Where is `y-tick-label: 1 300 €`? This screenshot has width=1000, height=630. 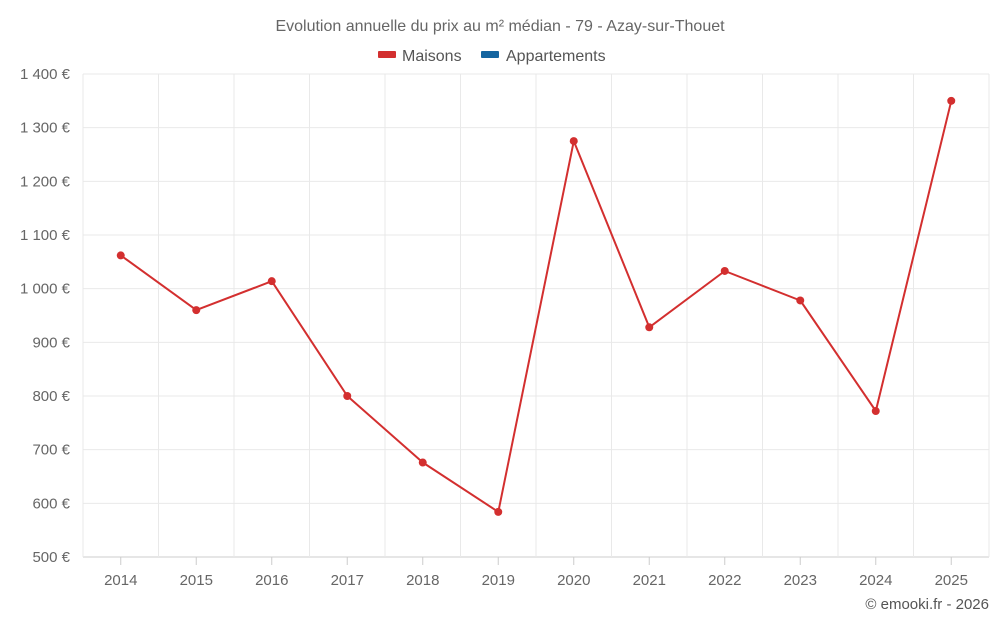 y-tick-label: 1 300 € is located at coordinates (45, 128).